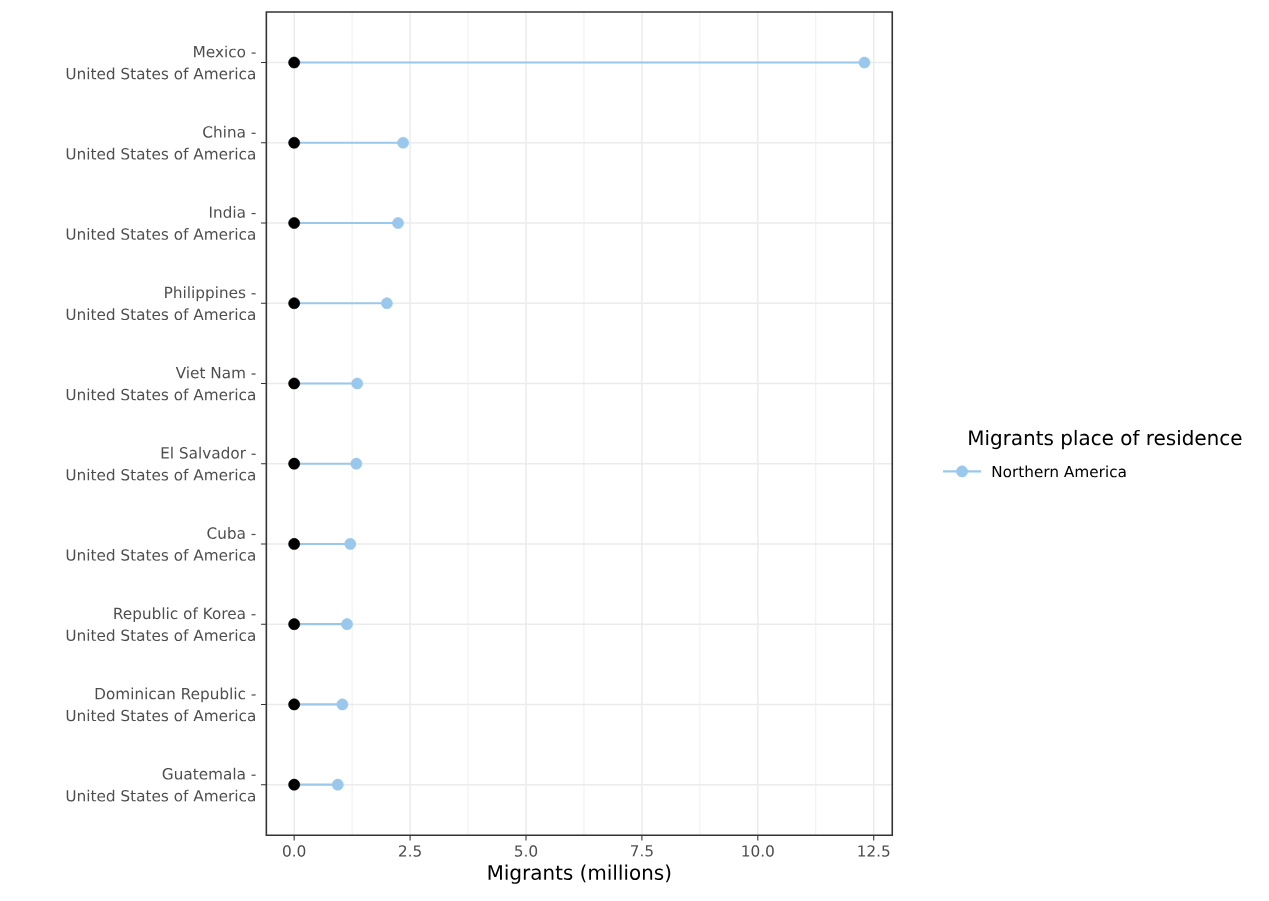  Describe the element at coordinates (161, 704) in the screenshot. I see `y-tick-label: Dominican Republic - United States of America` at that location.